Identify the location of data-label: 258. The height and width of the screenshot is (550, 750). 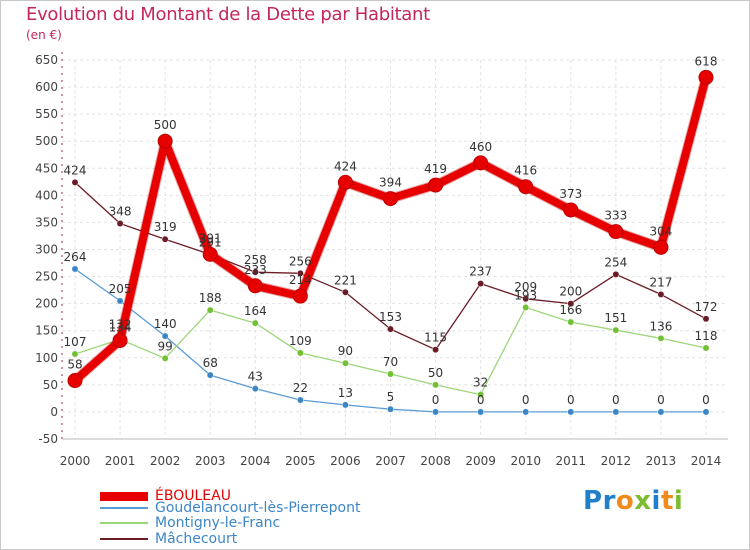
(255, 260).